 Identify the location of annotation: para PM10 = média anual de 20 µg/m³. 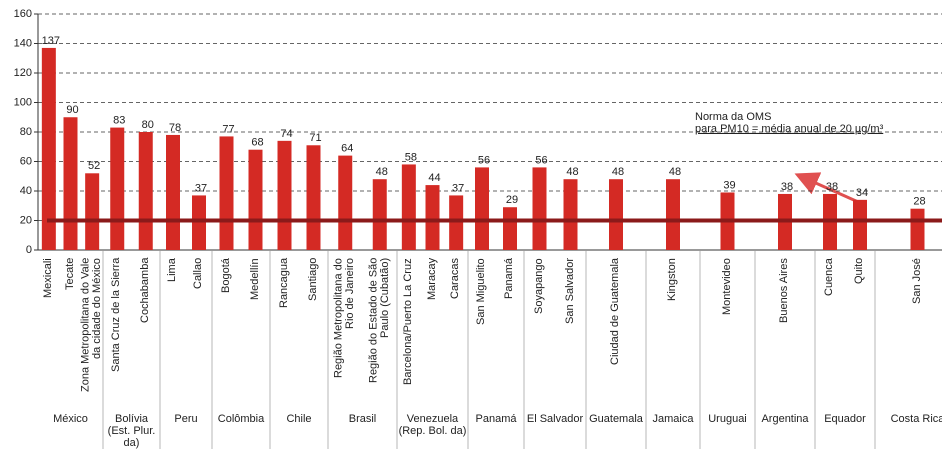
(789, 129).